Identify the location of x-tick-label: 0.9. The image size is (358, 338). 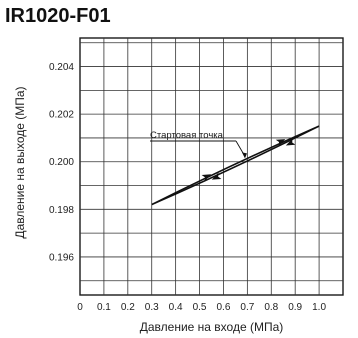
(295, 307).